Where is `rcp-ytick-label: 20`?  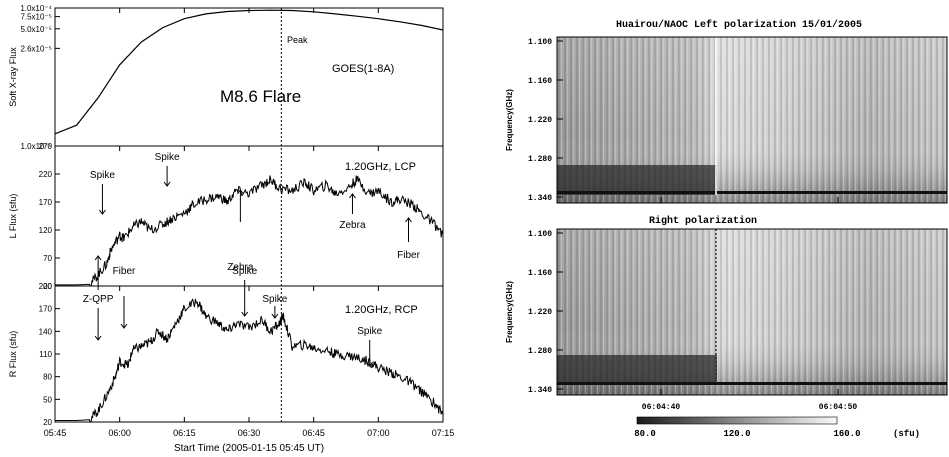 rcp-ytick-label: 20 is located at coordinates (47, 422).